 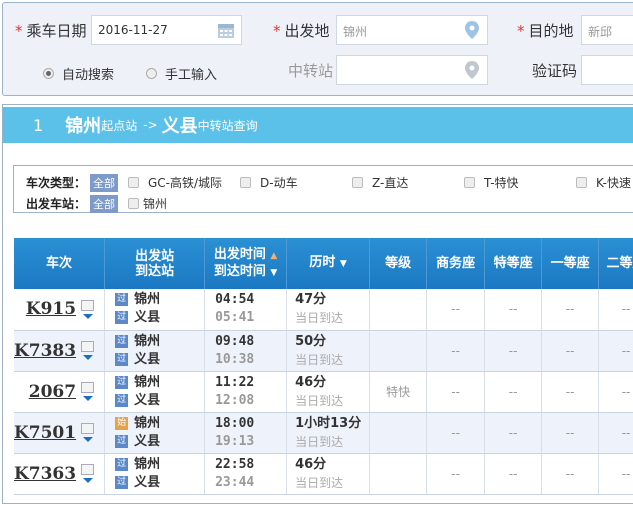 I want to click on transfer-label: 中转站, so click(x=311, y=71).